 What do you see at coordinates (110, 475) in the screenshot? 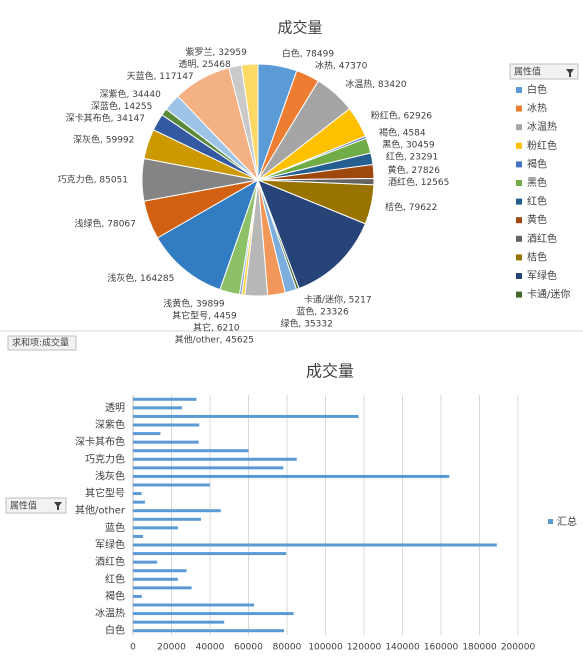
I see `y-tick-label: 浅灰色` at bounding box center [110, 475].